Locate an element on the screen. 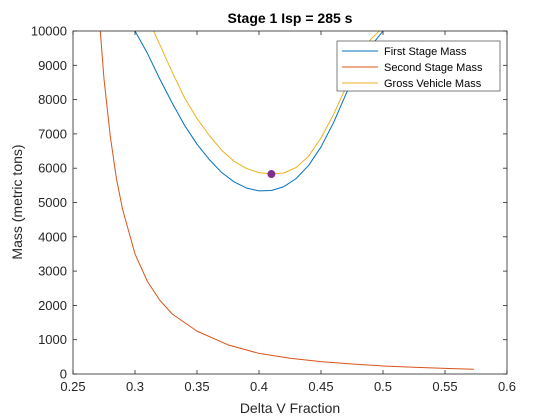 This screenshot has height=420, width=560. x-axis-label: Delta V Fraction is located at coordinates (290, 408).